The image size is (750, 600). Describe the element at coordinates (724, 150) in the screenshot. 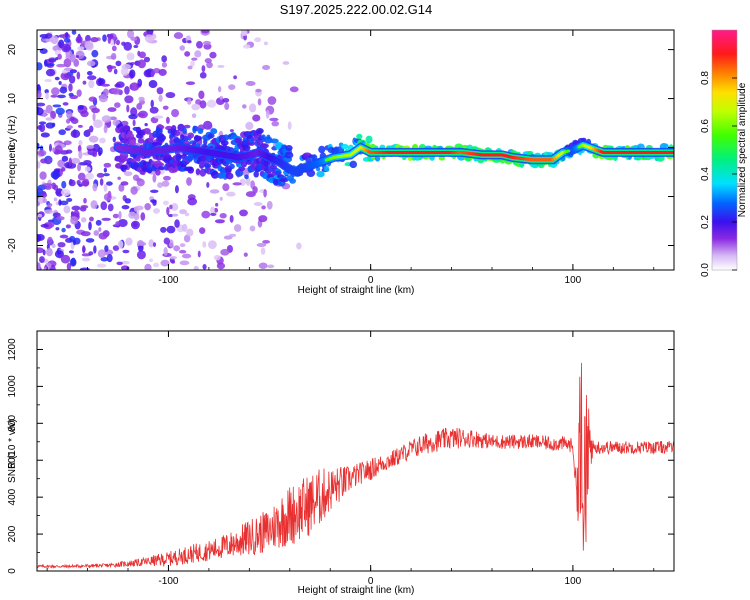

I see `colorbar-frame` at that location.